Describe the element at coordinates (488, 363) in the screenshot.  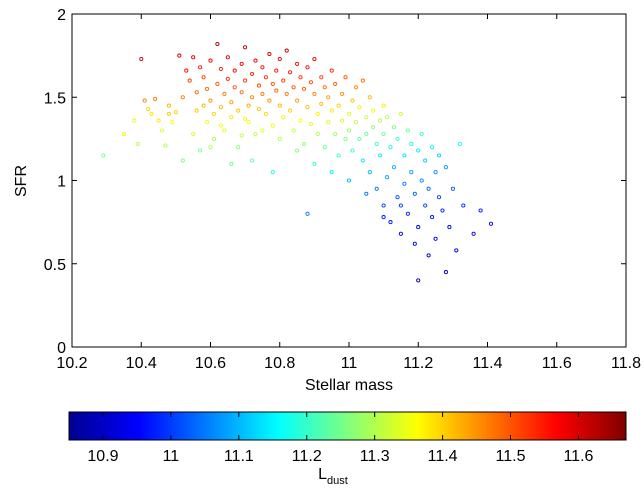
I see `x-tick-label: 11.4` at that location.